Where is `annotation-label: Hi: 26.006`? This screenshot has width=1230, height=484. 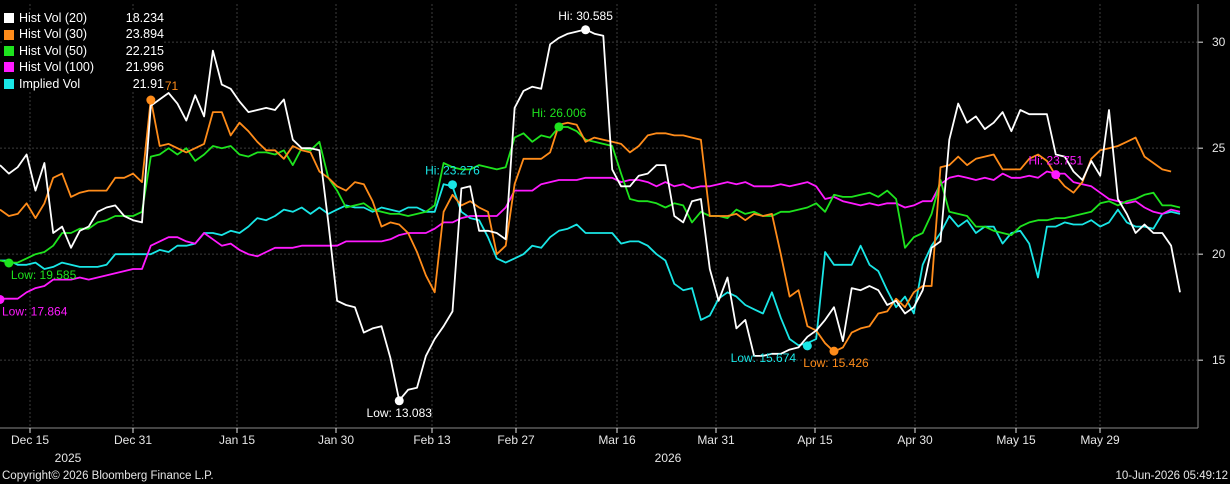
annotation-label: Hi: 26.006 is located at coordinates (559, 113).